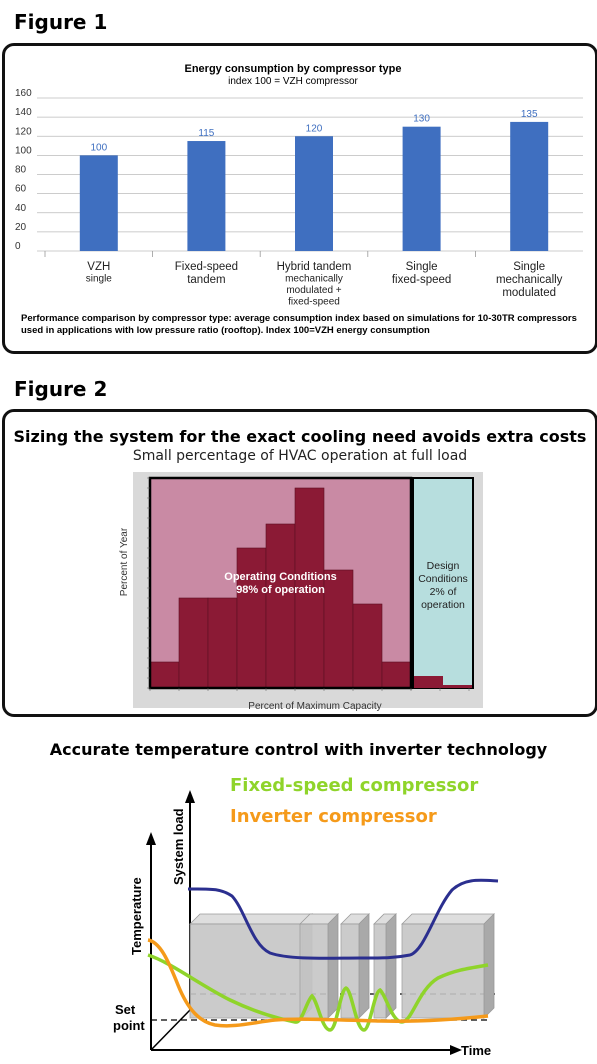 The width and height of the screenshot is (597, 1064). What do you see at coordinates (314, 706) in the screenshot?
I see `x-axis-label: Percent of Maximum Capacity` at bounding box center [314, 706].